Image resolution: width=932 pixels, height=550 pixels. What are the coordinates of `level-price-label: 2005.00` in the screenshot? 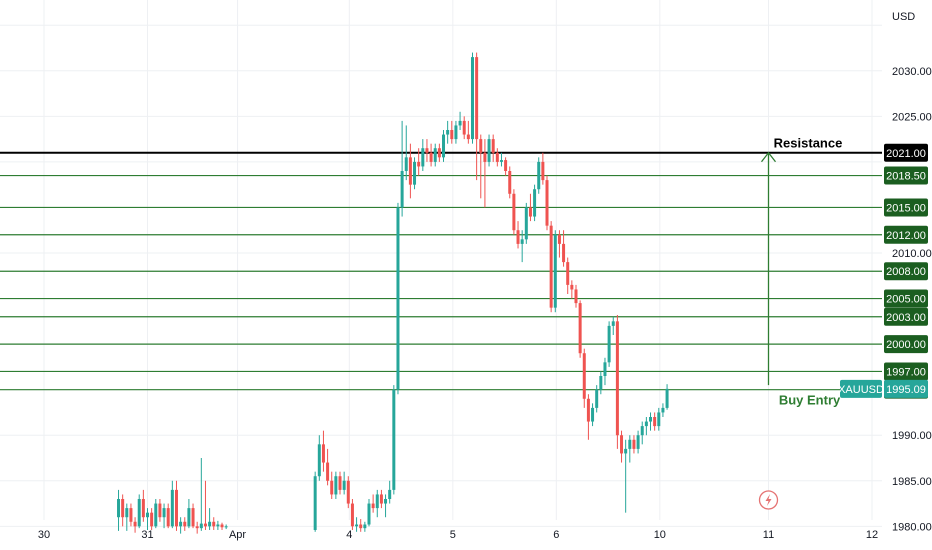 It's located at (906, 300).